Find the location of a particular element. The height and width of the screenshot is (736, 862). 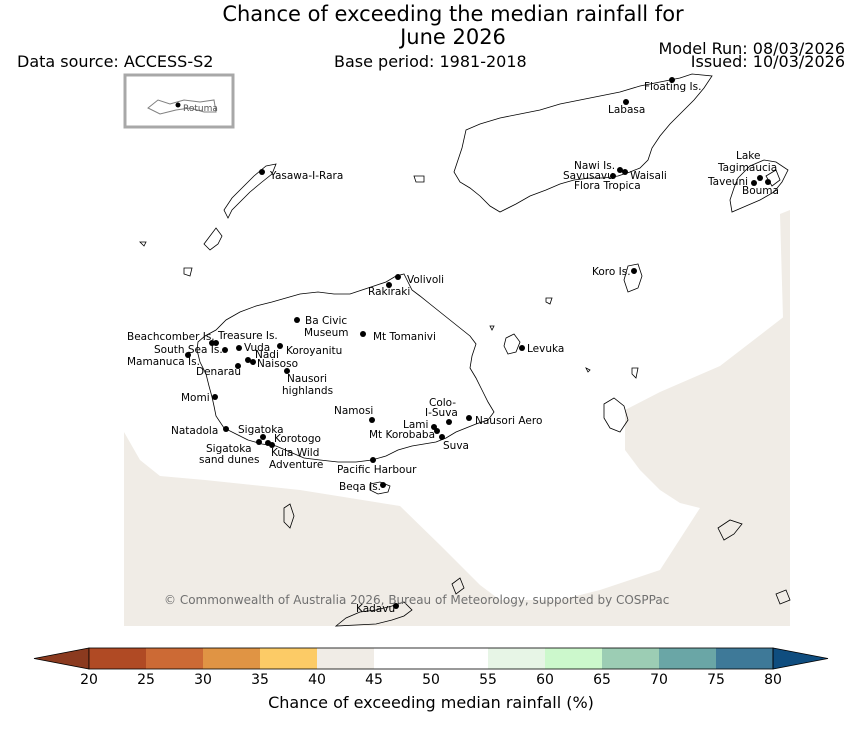

dot-ba-civic-museum is located at coordinates (297, 320).